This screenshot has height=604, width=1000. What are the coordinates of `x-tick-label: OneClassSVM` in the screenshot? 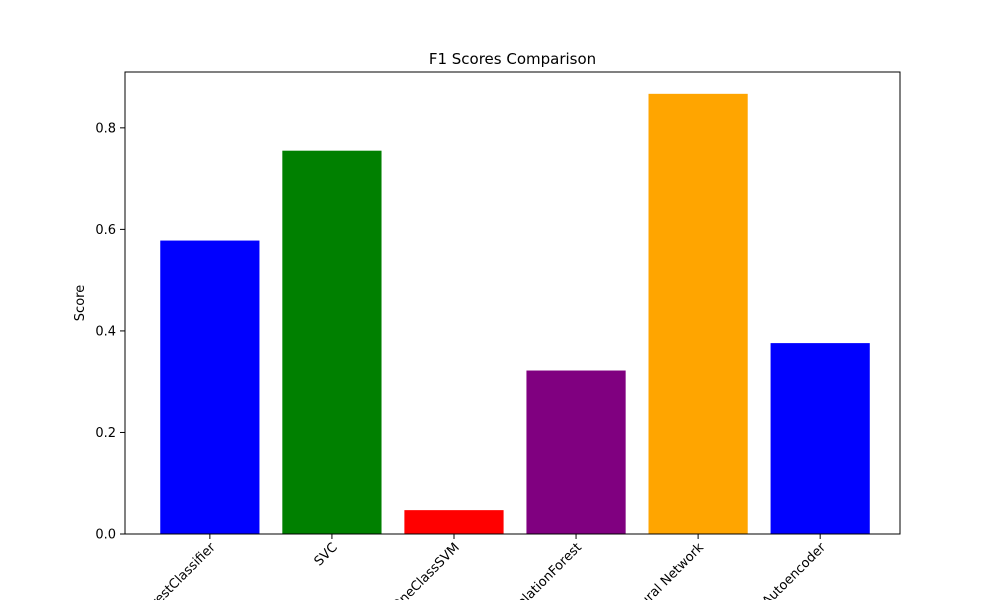 It's located at (426, 570).